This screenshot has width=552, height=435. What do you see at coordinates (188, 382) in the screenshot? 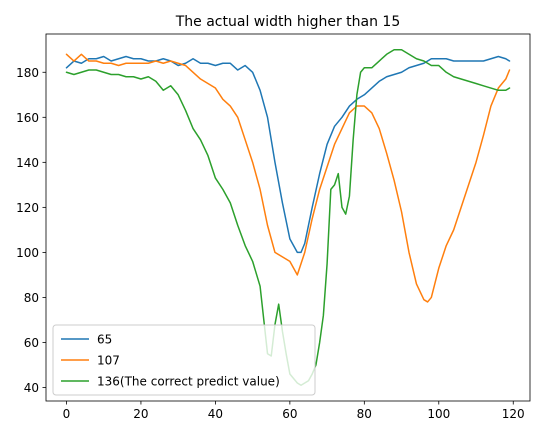
I see `legend-label: 136(The correct predict value)` at bounding box center [188, 382].